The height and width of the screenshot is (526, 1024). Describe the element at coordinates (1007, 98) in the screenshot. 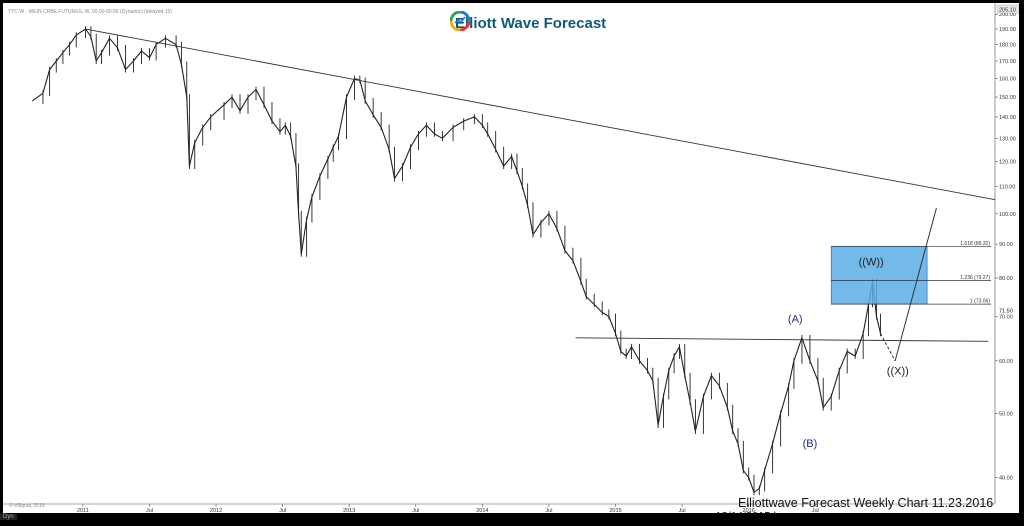

I see `price-tick-label: 150.00` at that location.